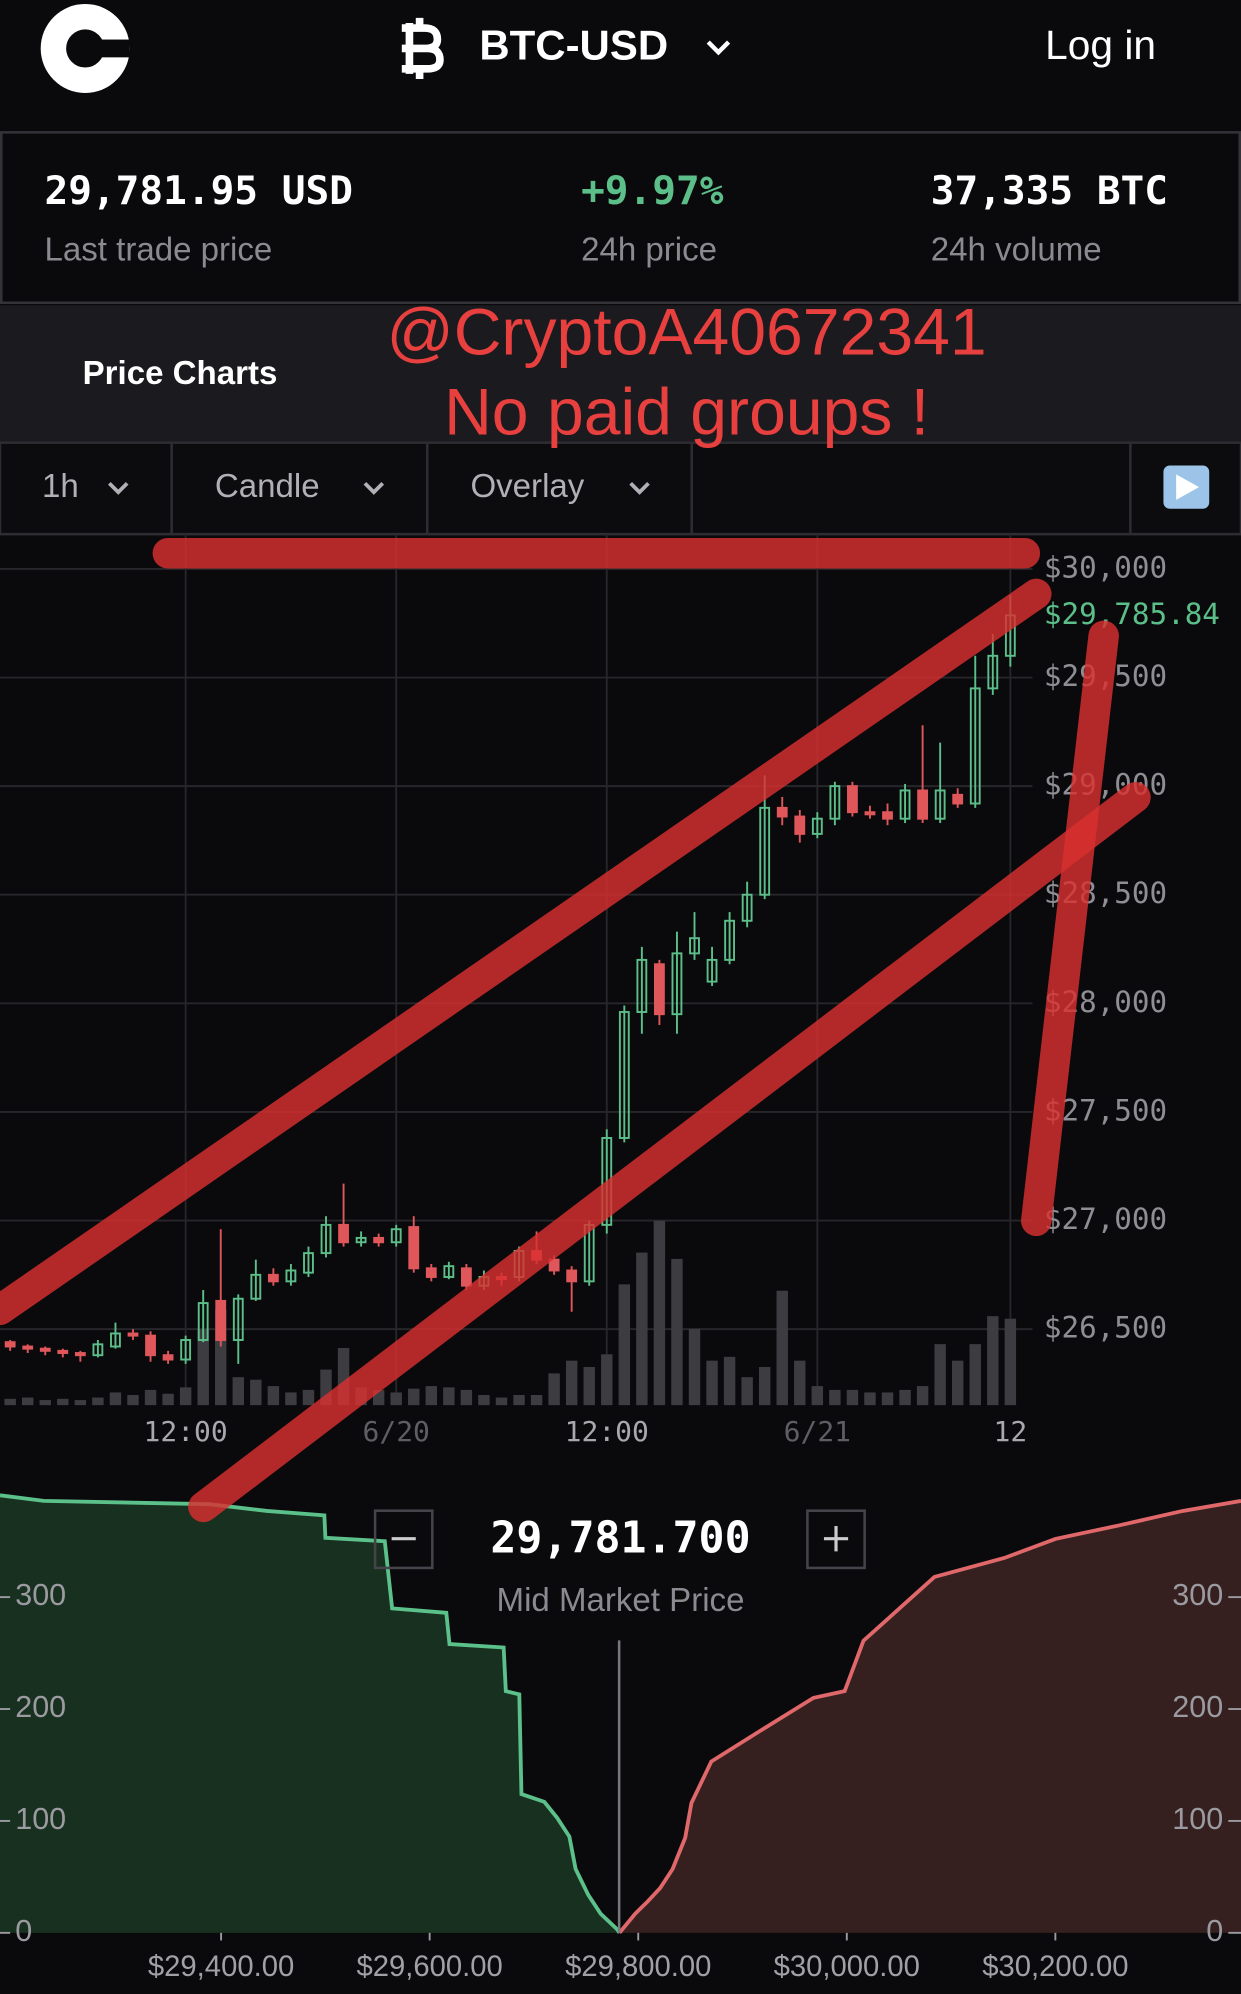  Describe the element at coordinates (847, 1967) in the screenshot. I see `x-tick-label: $30,000.00` at that location.